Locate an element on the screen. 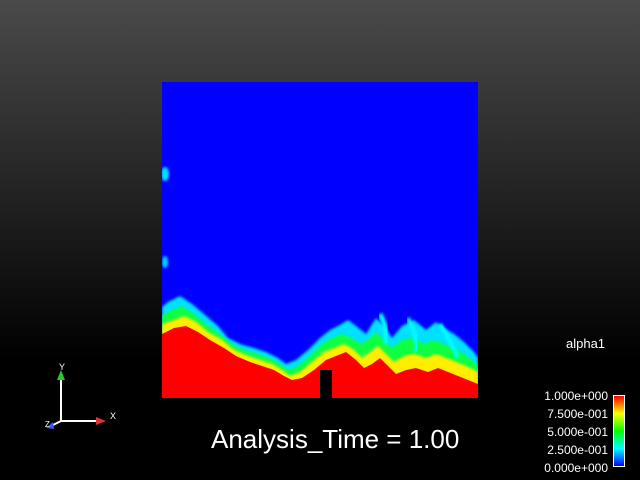 This screenshot has height=480, width=640. z-axis-label: Z is located at coordinates (47, 424).